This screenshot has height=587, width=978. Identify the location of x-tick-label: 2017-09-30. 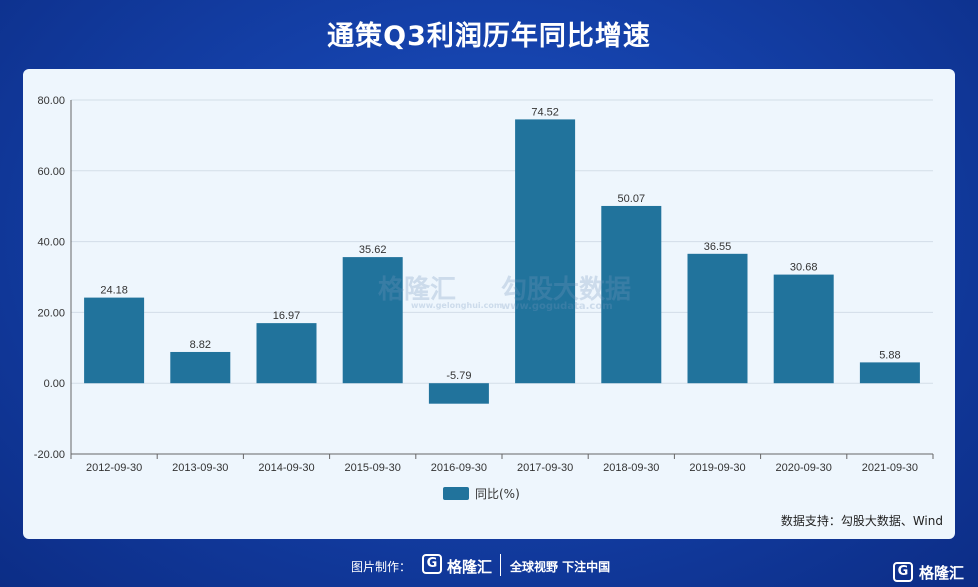
(545, 468).